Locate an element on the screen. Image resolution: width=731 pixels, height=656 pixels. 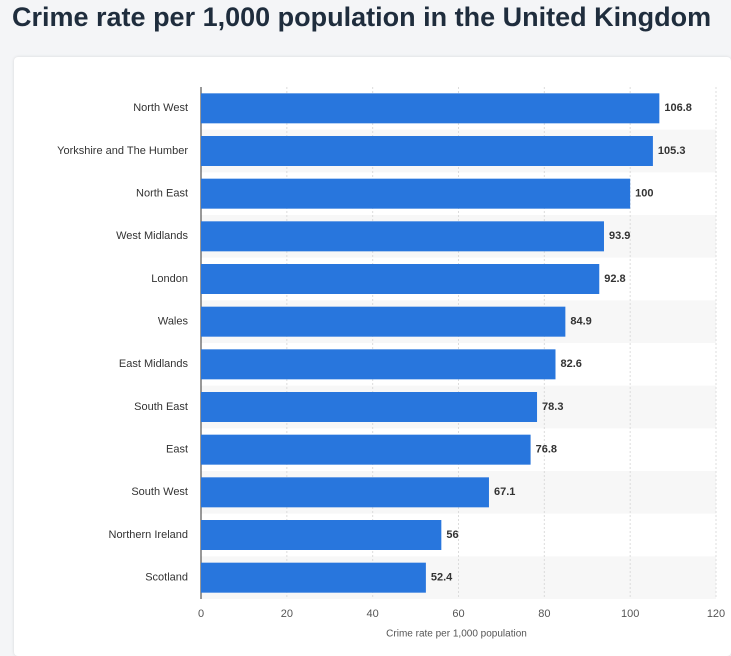
x-tick-label: 120 is located at coordinates (716, 614).